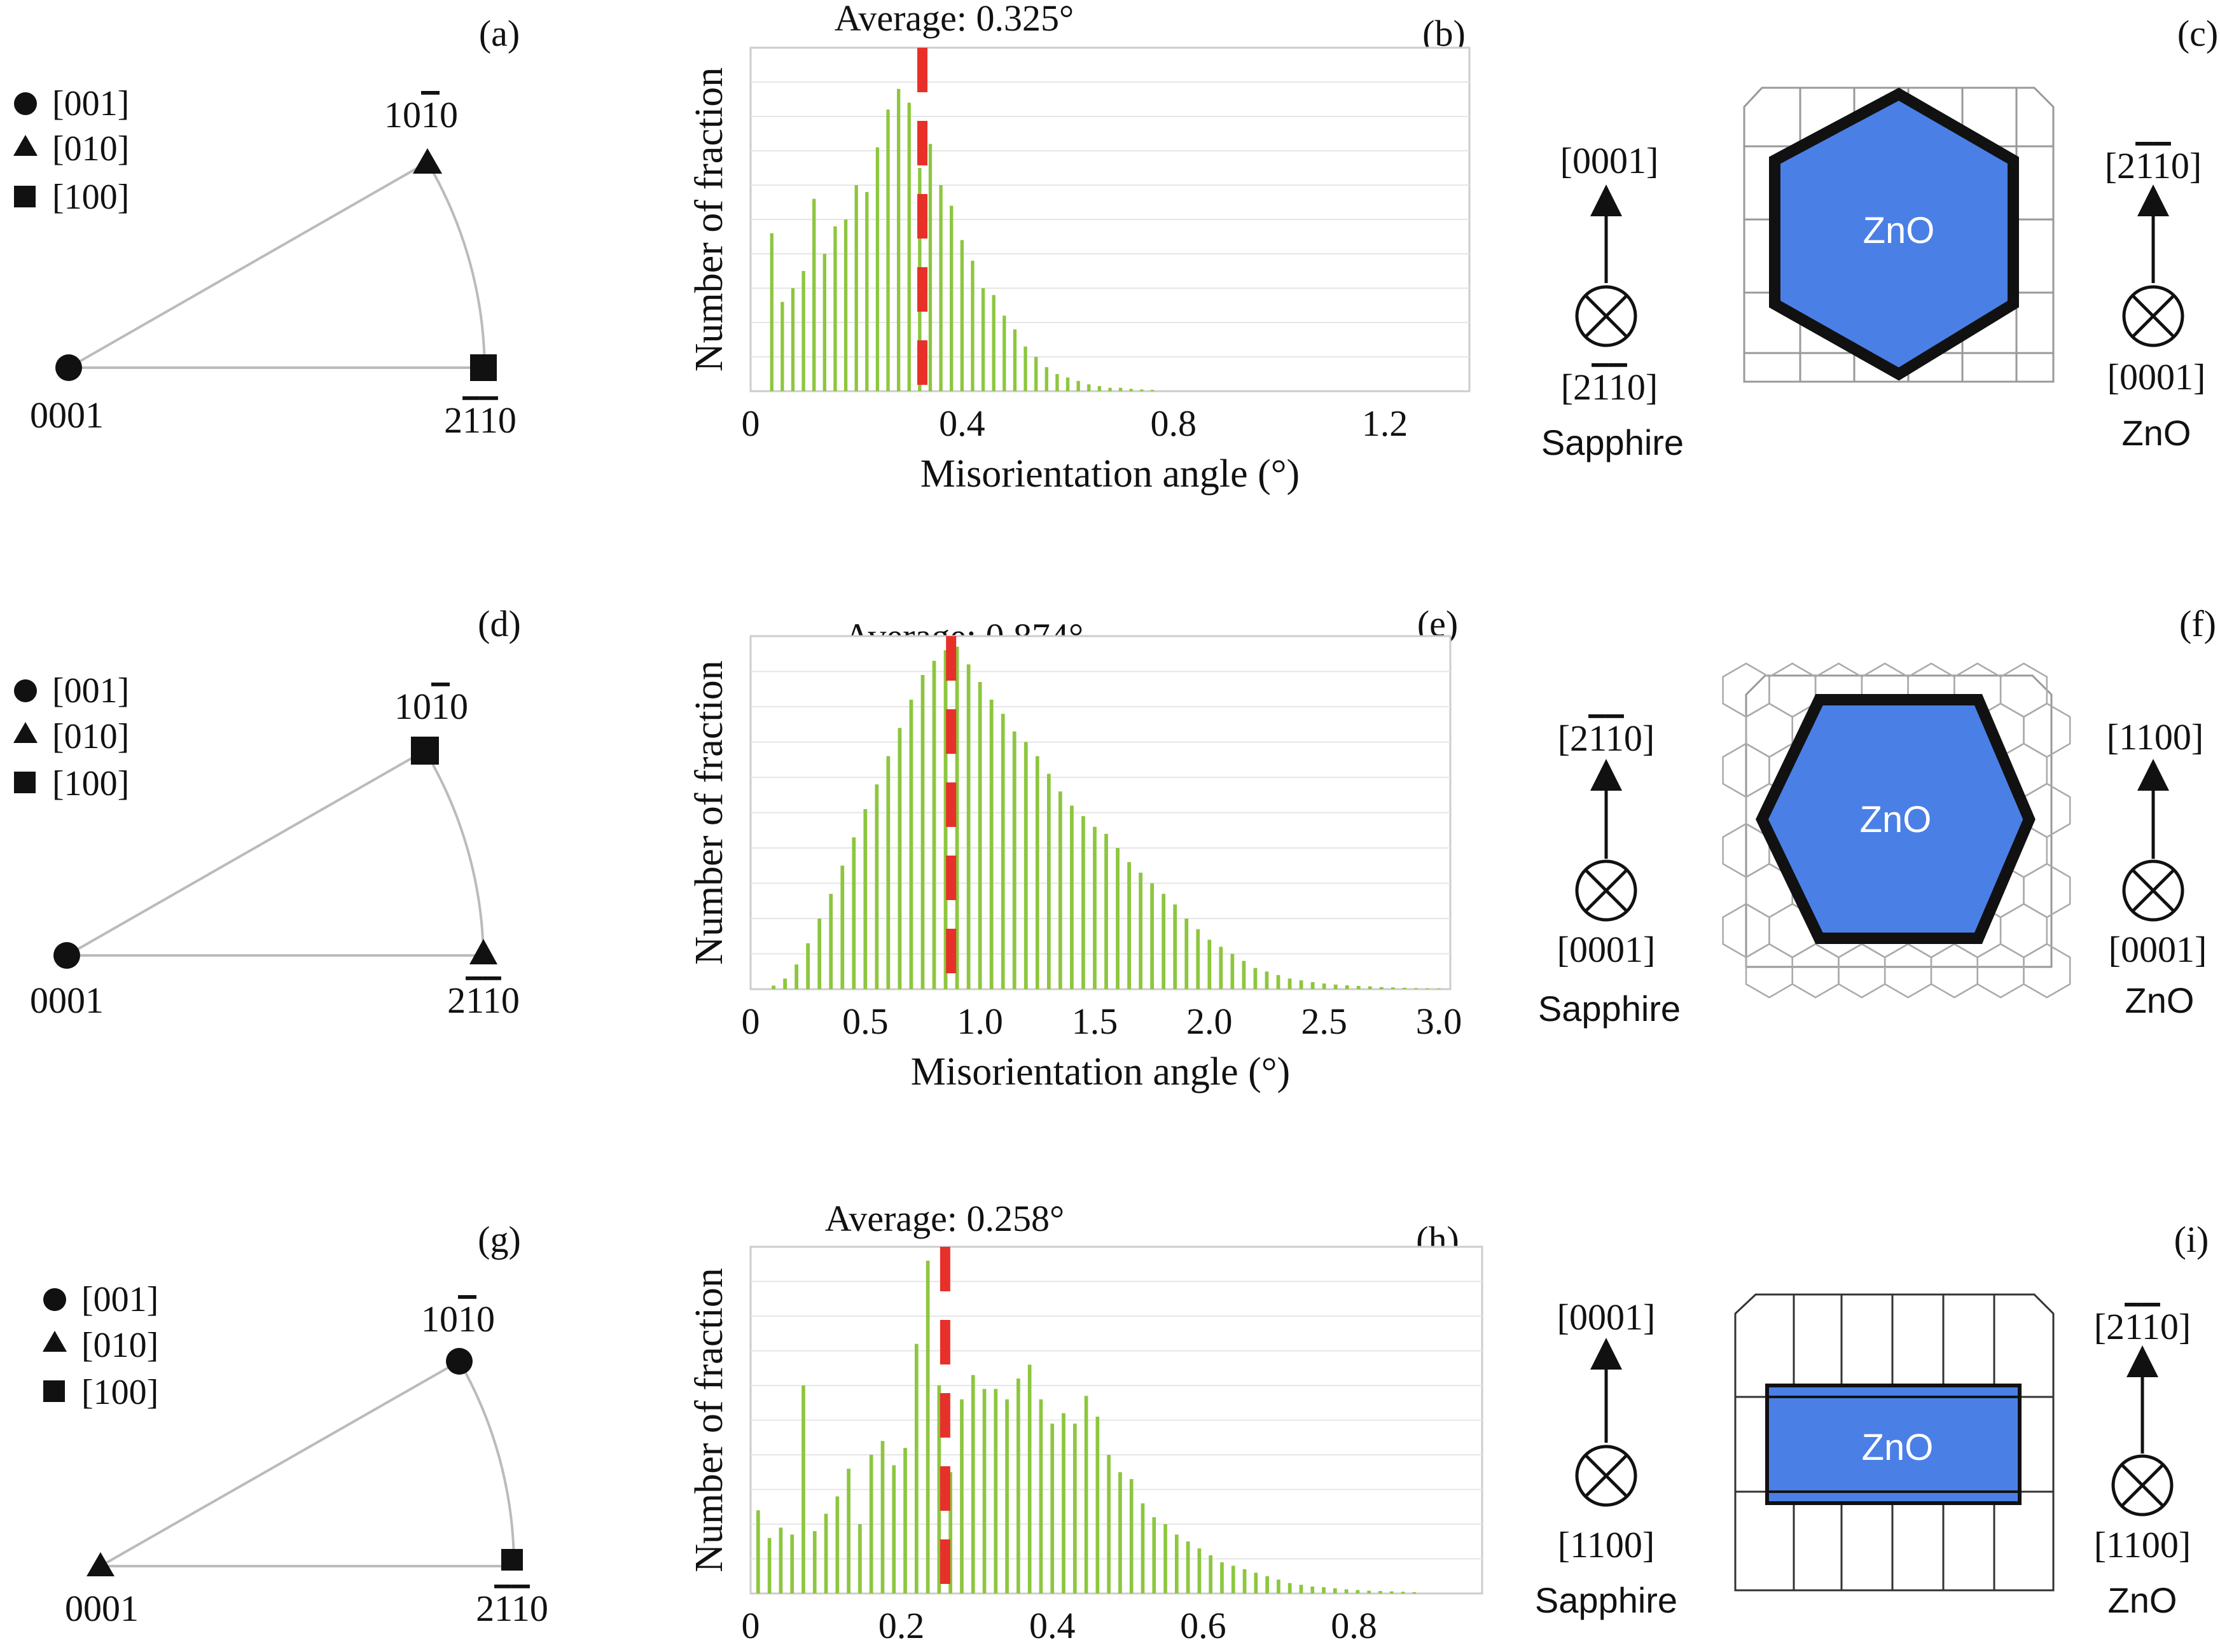  I want to click on pole-figure-a: (a) [001] [010] [100] 0001 1010 2110, so click(266, 227).